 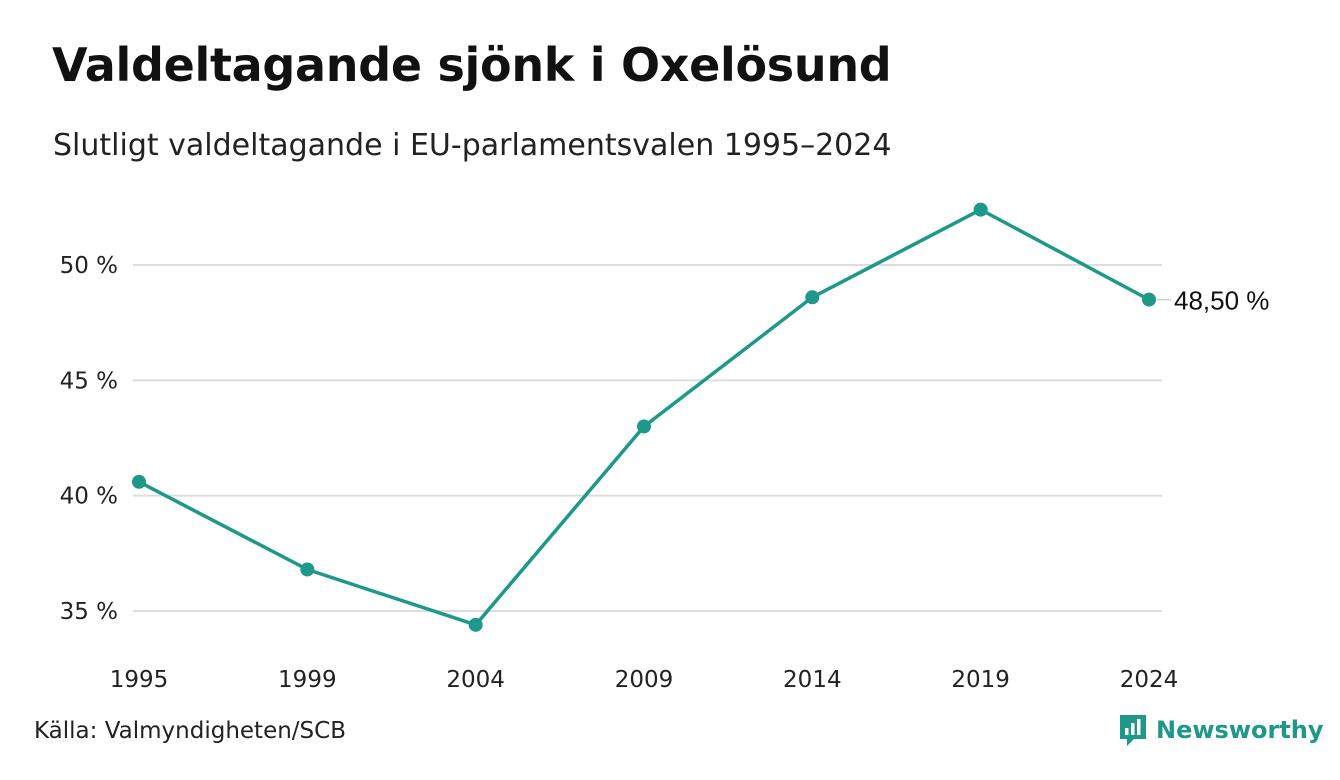 What do you see at coordinates (980, 680) in the screenshot?
I see `x-tick-label: 2019` at bounding box center [980, 680].